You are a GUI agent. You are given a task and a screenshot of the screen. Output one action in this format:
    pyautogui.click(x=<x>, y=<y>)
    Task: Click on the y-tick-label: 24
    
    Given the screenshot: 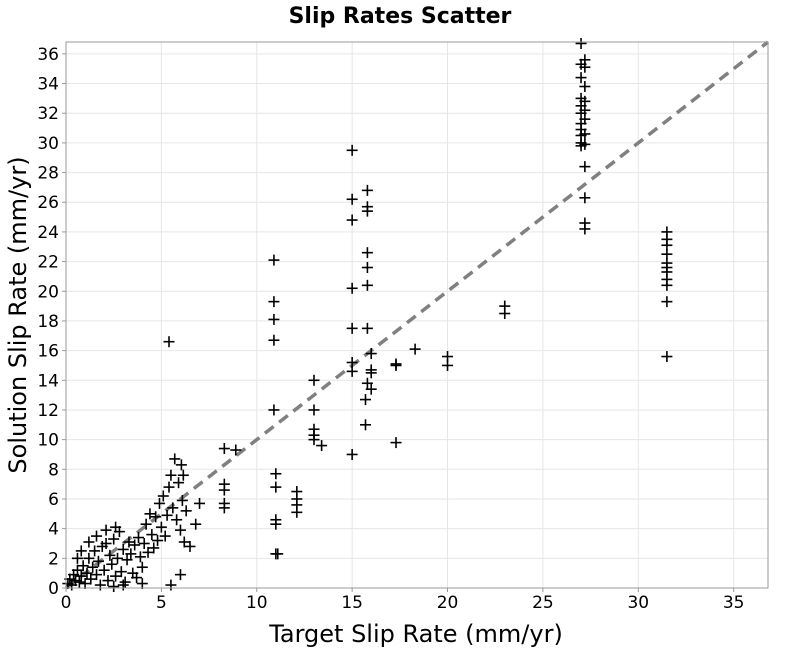 What is the action you would take?
    pyautogui.click(x=48, y=233)
    